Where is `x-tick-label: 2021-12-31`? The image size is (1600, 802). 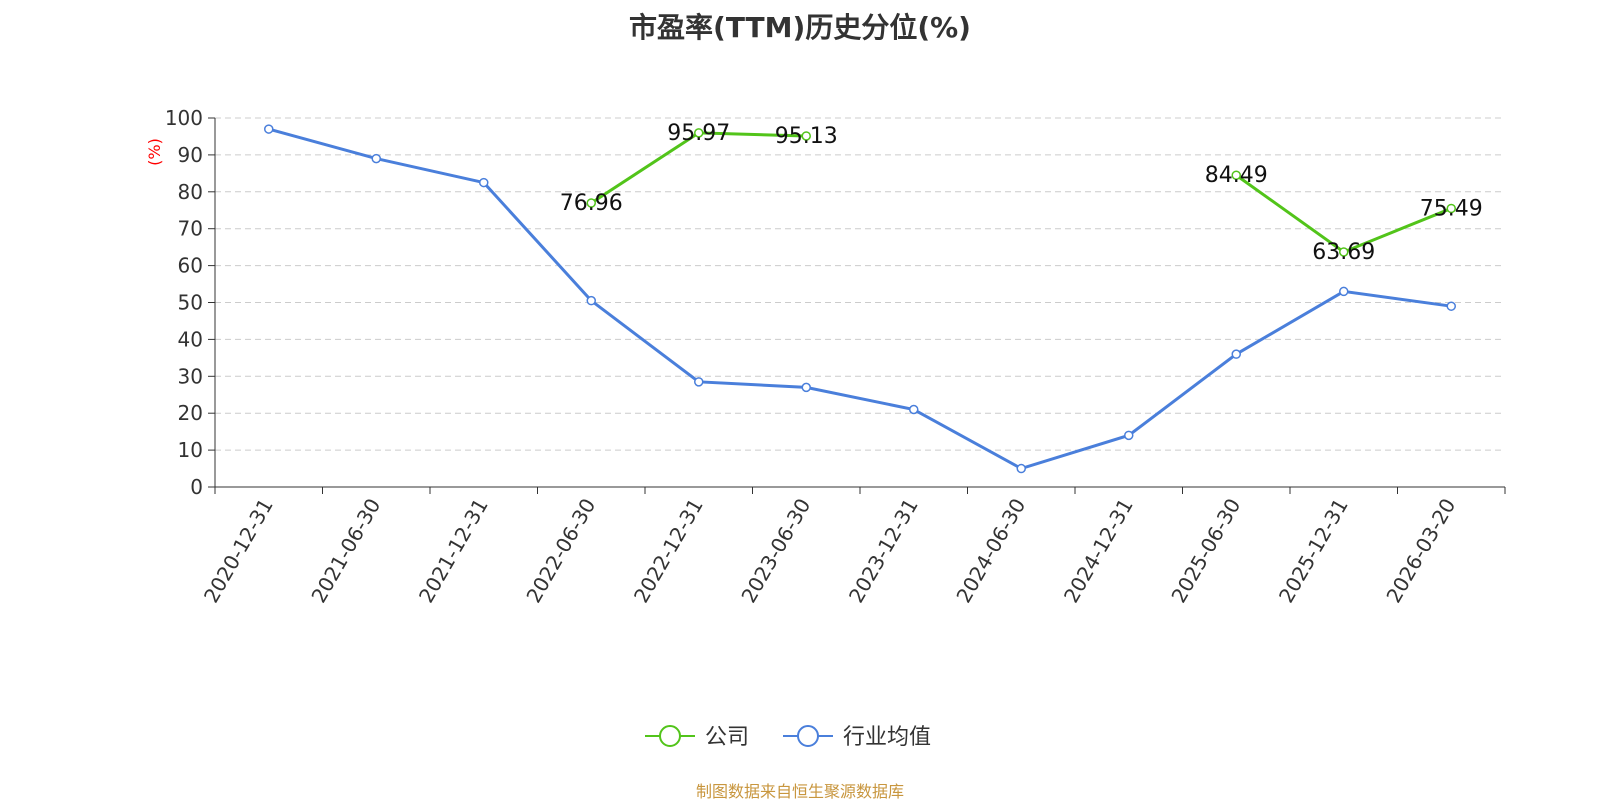 x-tick-label: 2021-12-31 is located at coordinates (453, 550).